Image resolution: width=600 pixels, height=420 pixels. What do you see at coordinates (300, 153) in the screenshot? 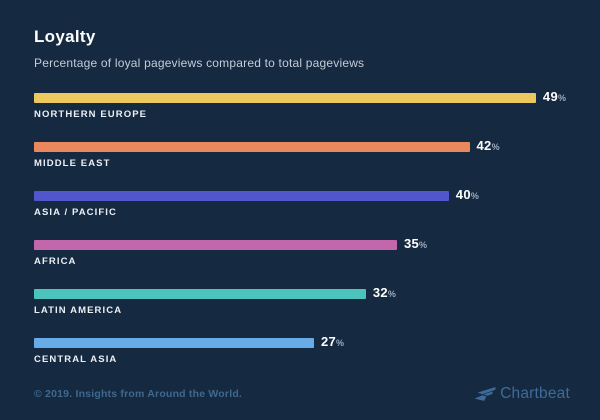
I see `bar-row: 42% MIDDLE EAST` at bounding box center [300, 153].